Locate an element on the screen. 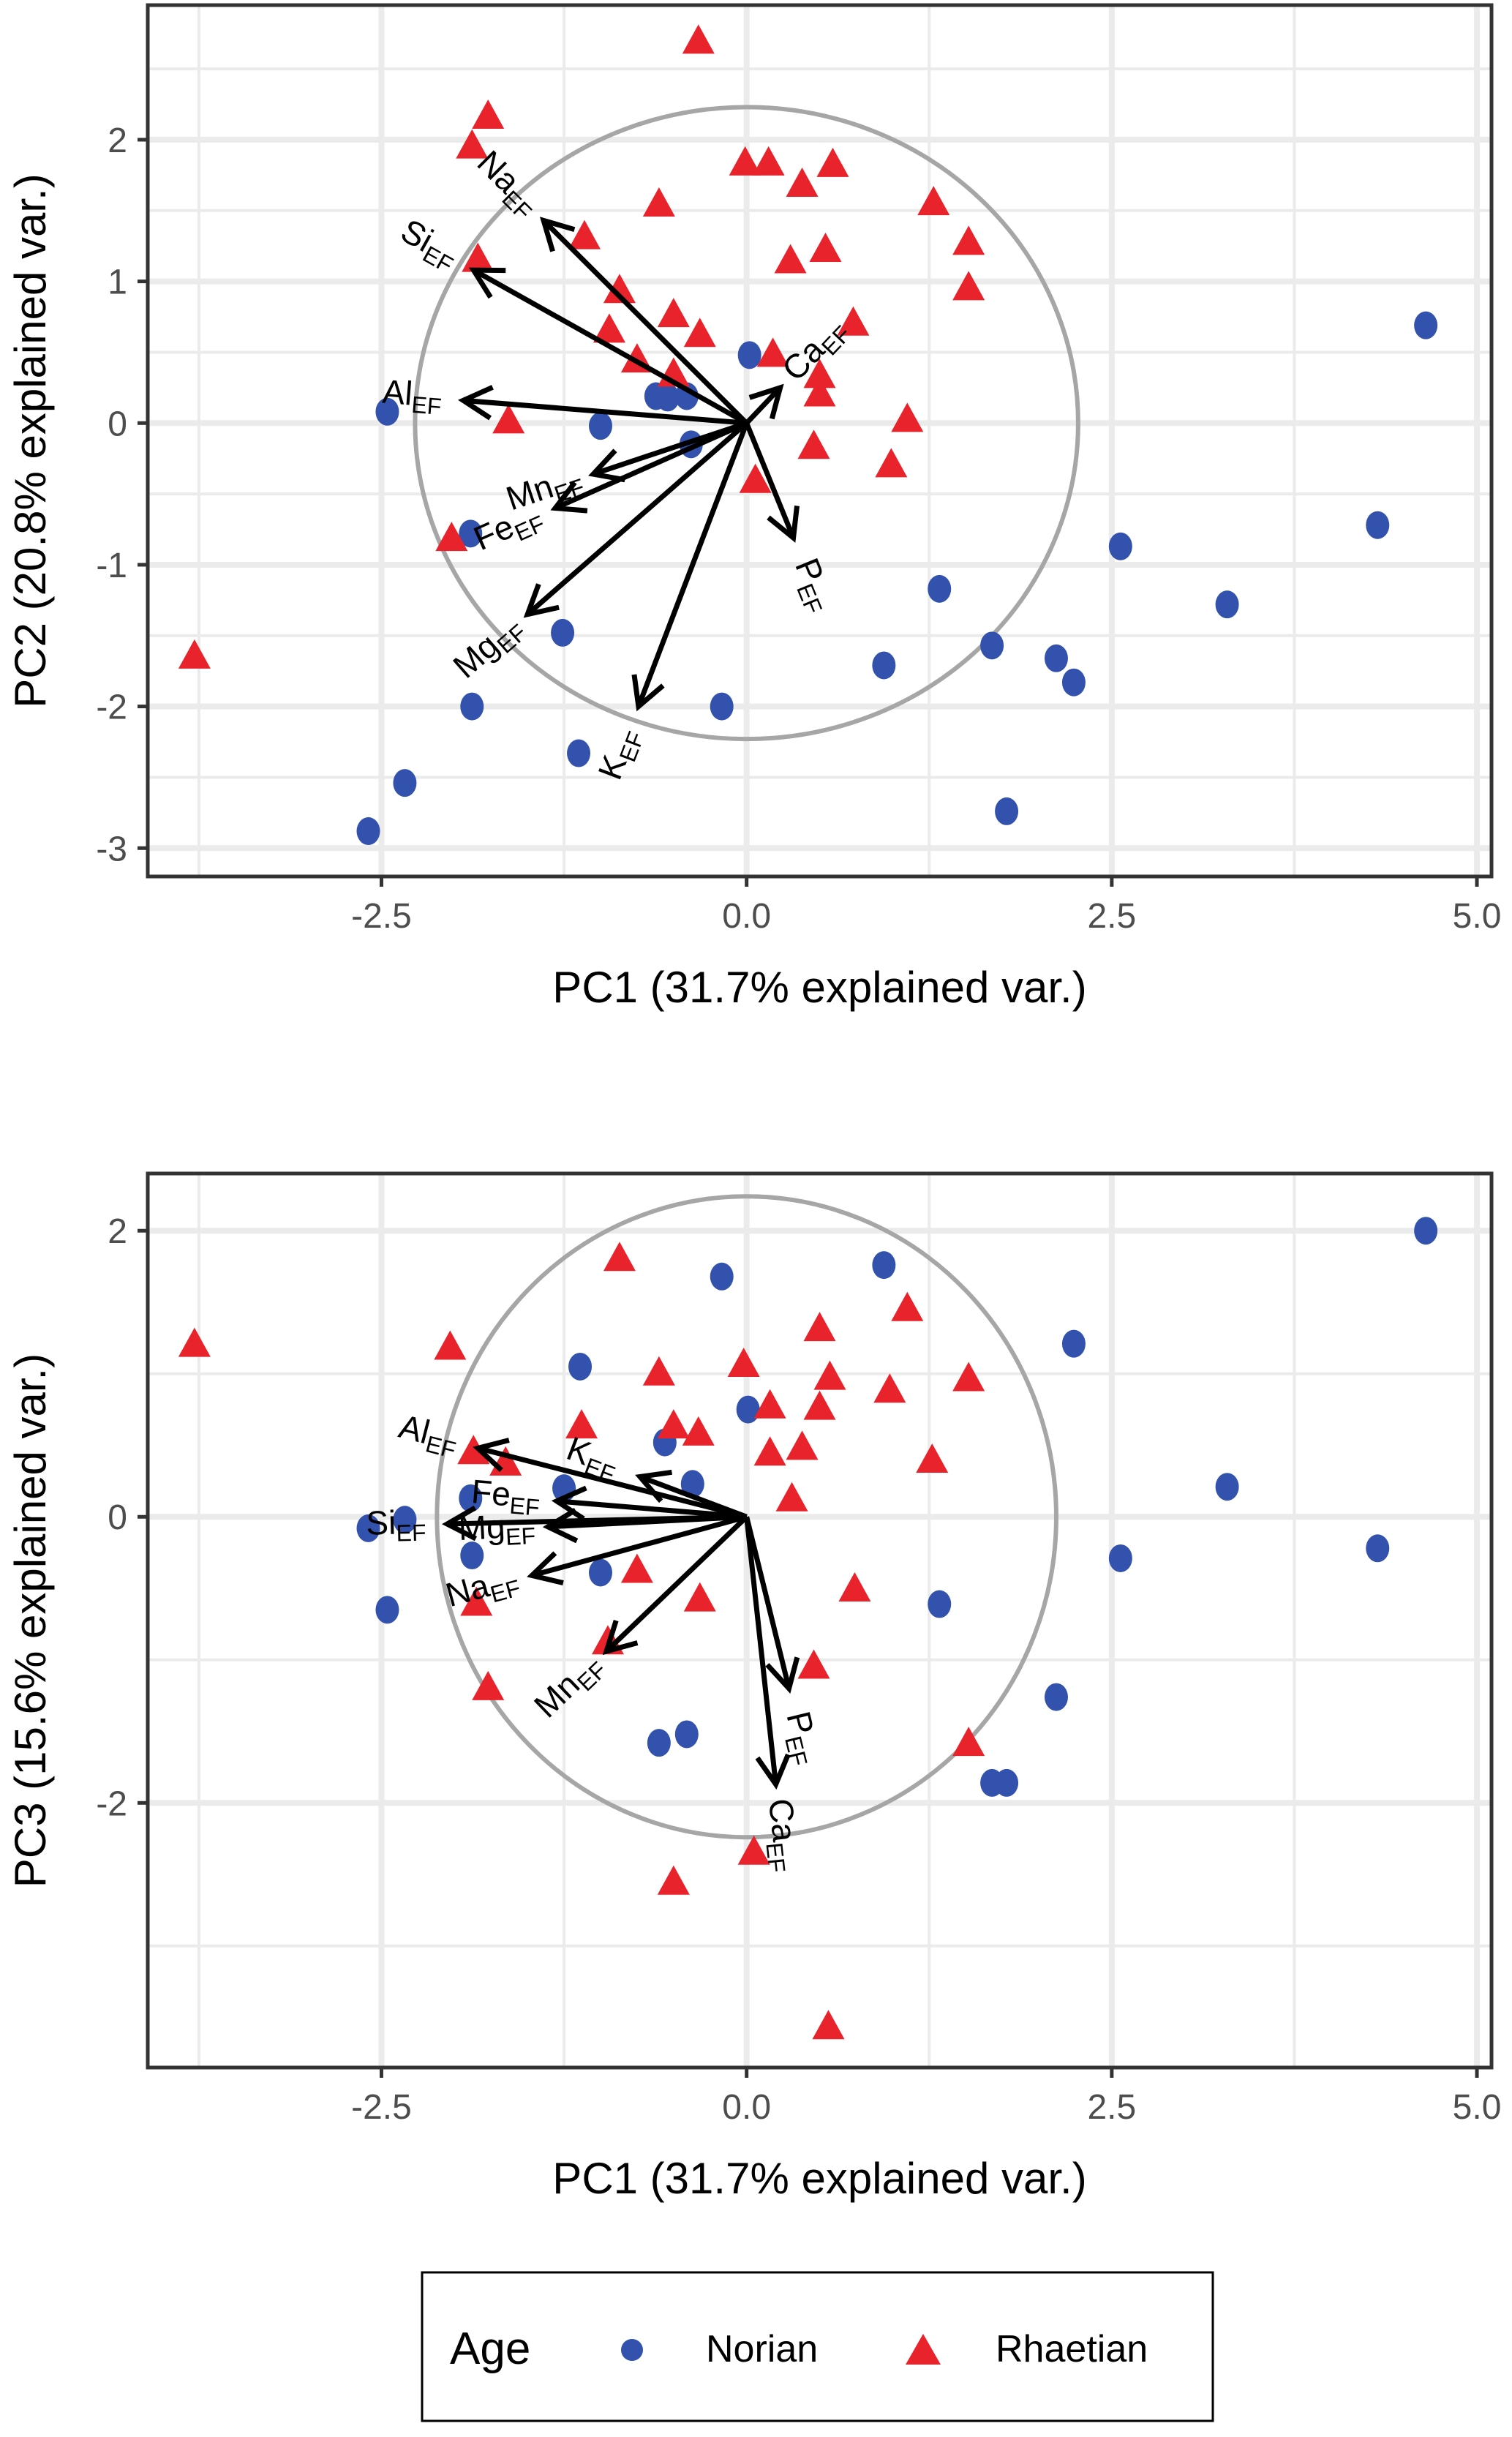  arrowhead-mg is located at coordinates (541, 600).